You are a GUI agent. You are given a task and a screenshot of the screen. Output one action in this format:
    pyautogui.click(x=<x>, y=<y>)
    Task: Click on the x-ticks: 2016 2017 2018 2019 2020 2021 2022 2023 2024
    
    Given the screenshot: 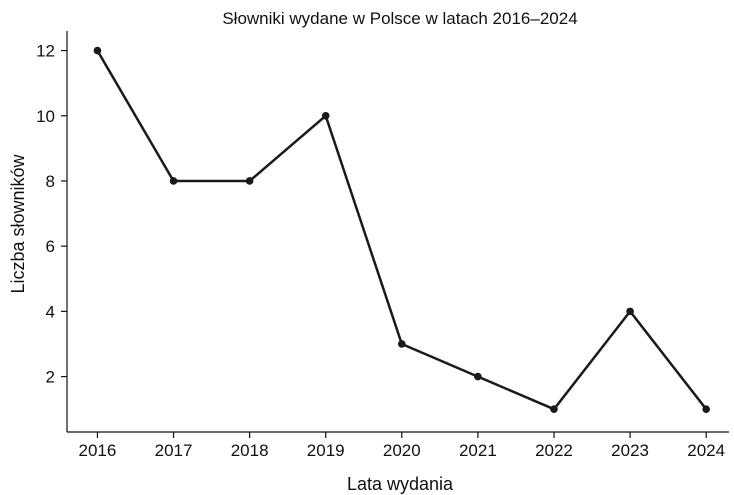 What is the action you would take?
    pyautogui.click(x=402, y=446)
    